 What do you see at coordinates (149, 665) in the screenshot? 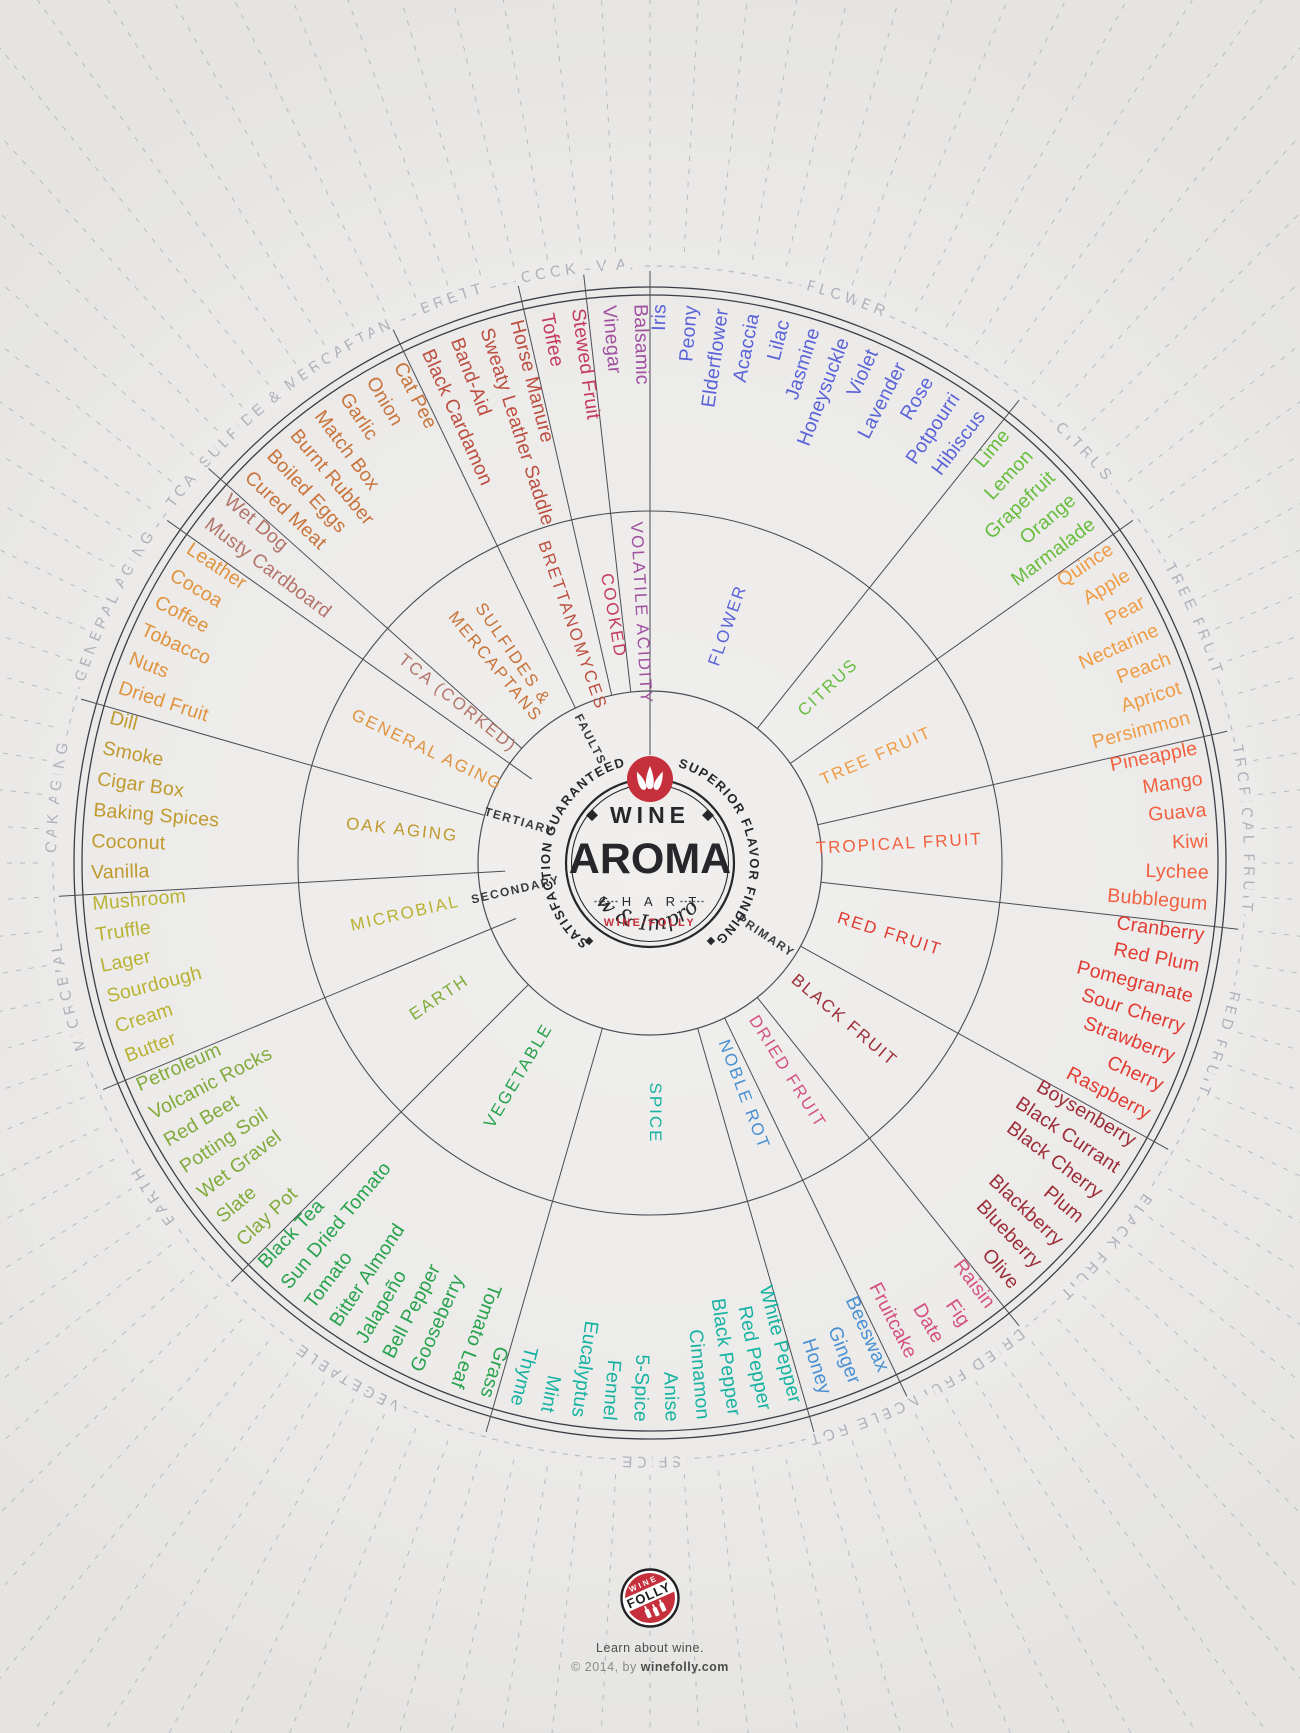
I see `aroma-item-label: Nuts` at bounding box center [149, 665].